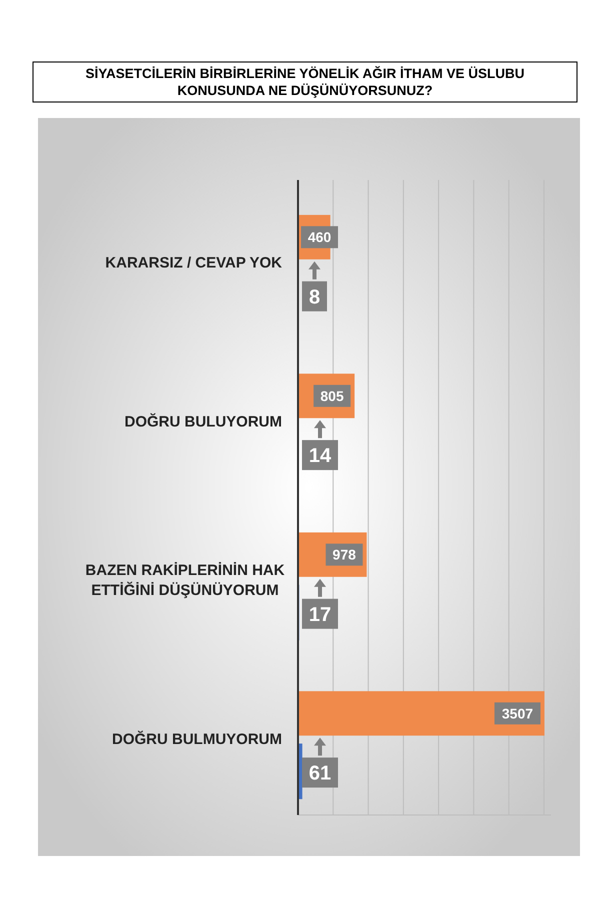  What do you see at coordinates (344, 554) in the screenshot?
I see `data-label: 978` at bounding box center [344, 554].